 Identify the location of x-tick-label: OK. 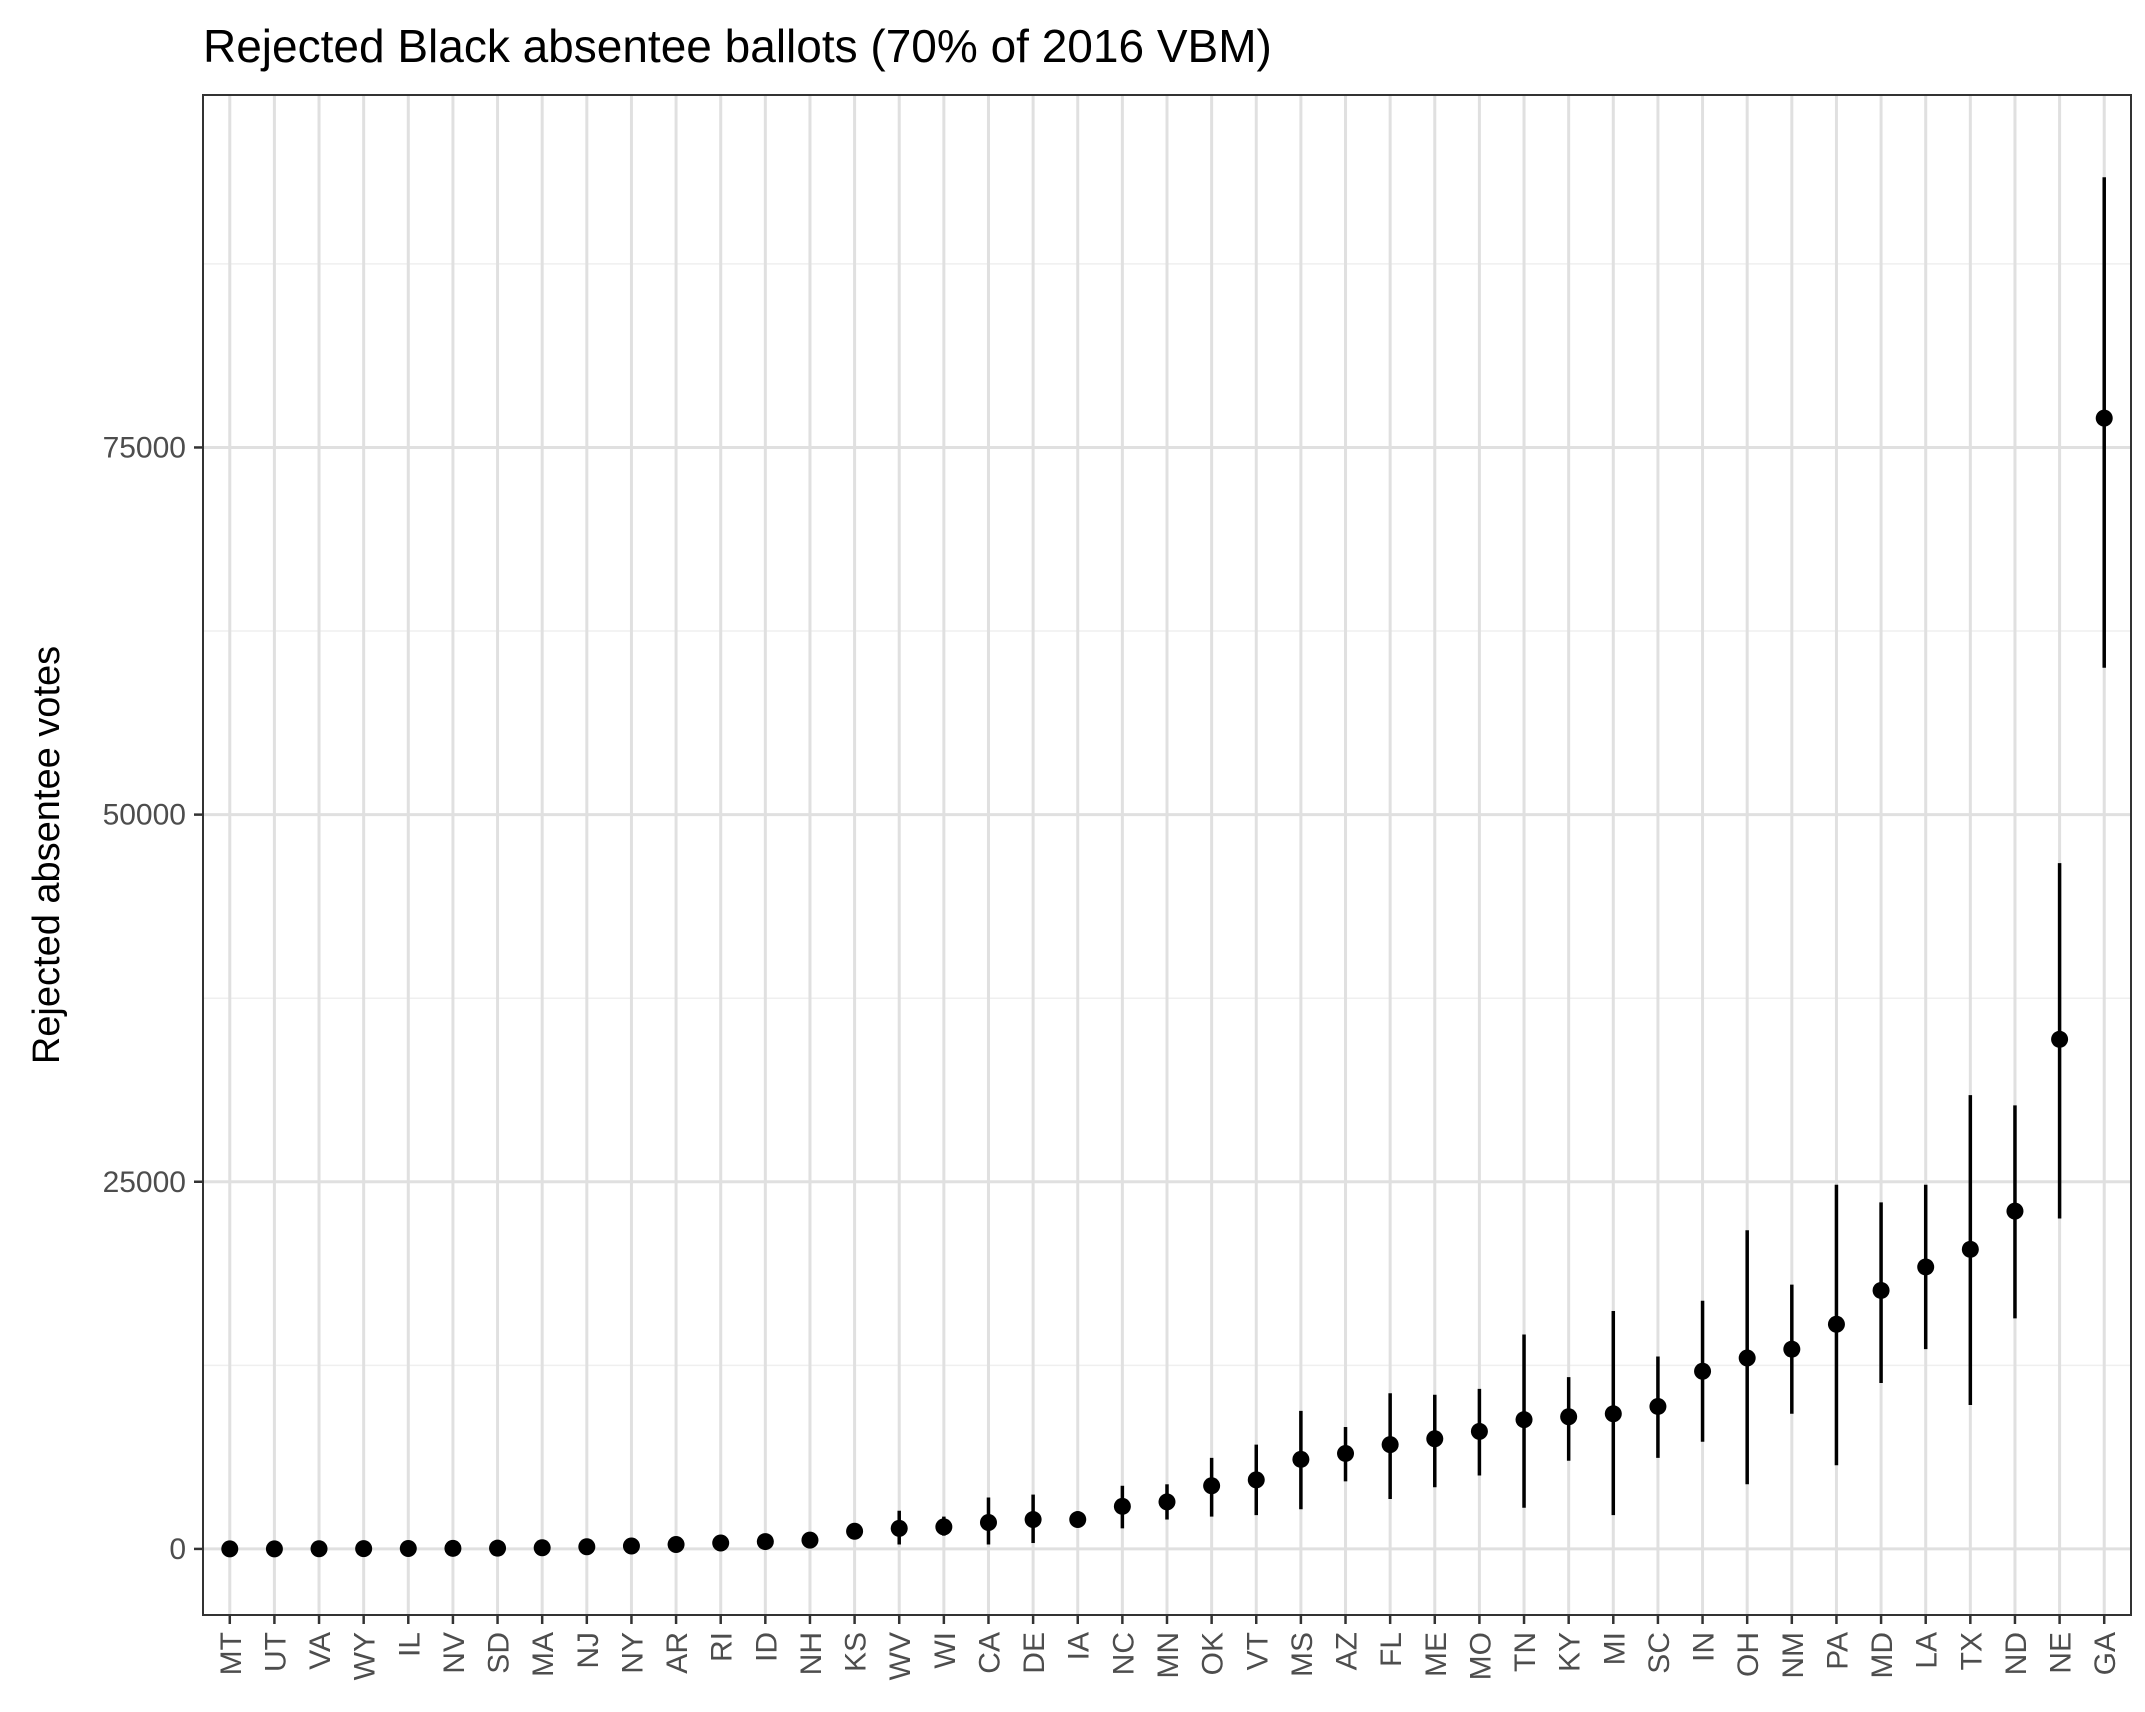
(1213, 1653).